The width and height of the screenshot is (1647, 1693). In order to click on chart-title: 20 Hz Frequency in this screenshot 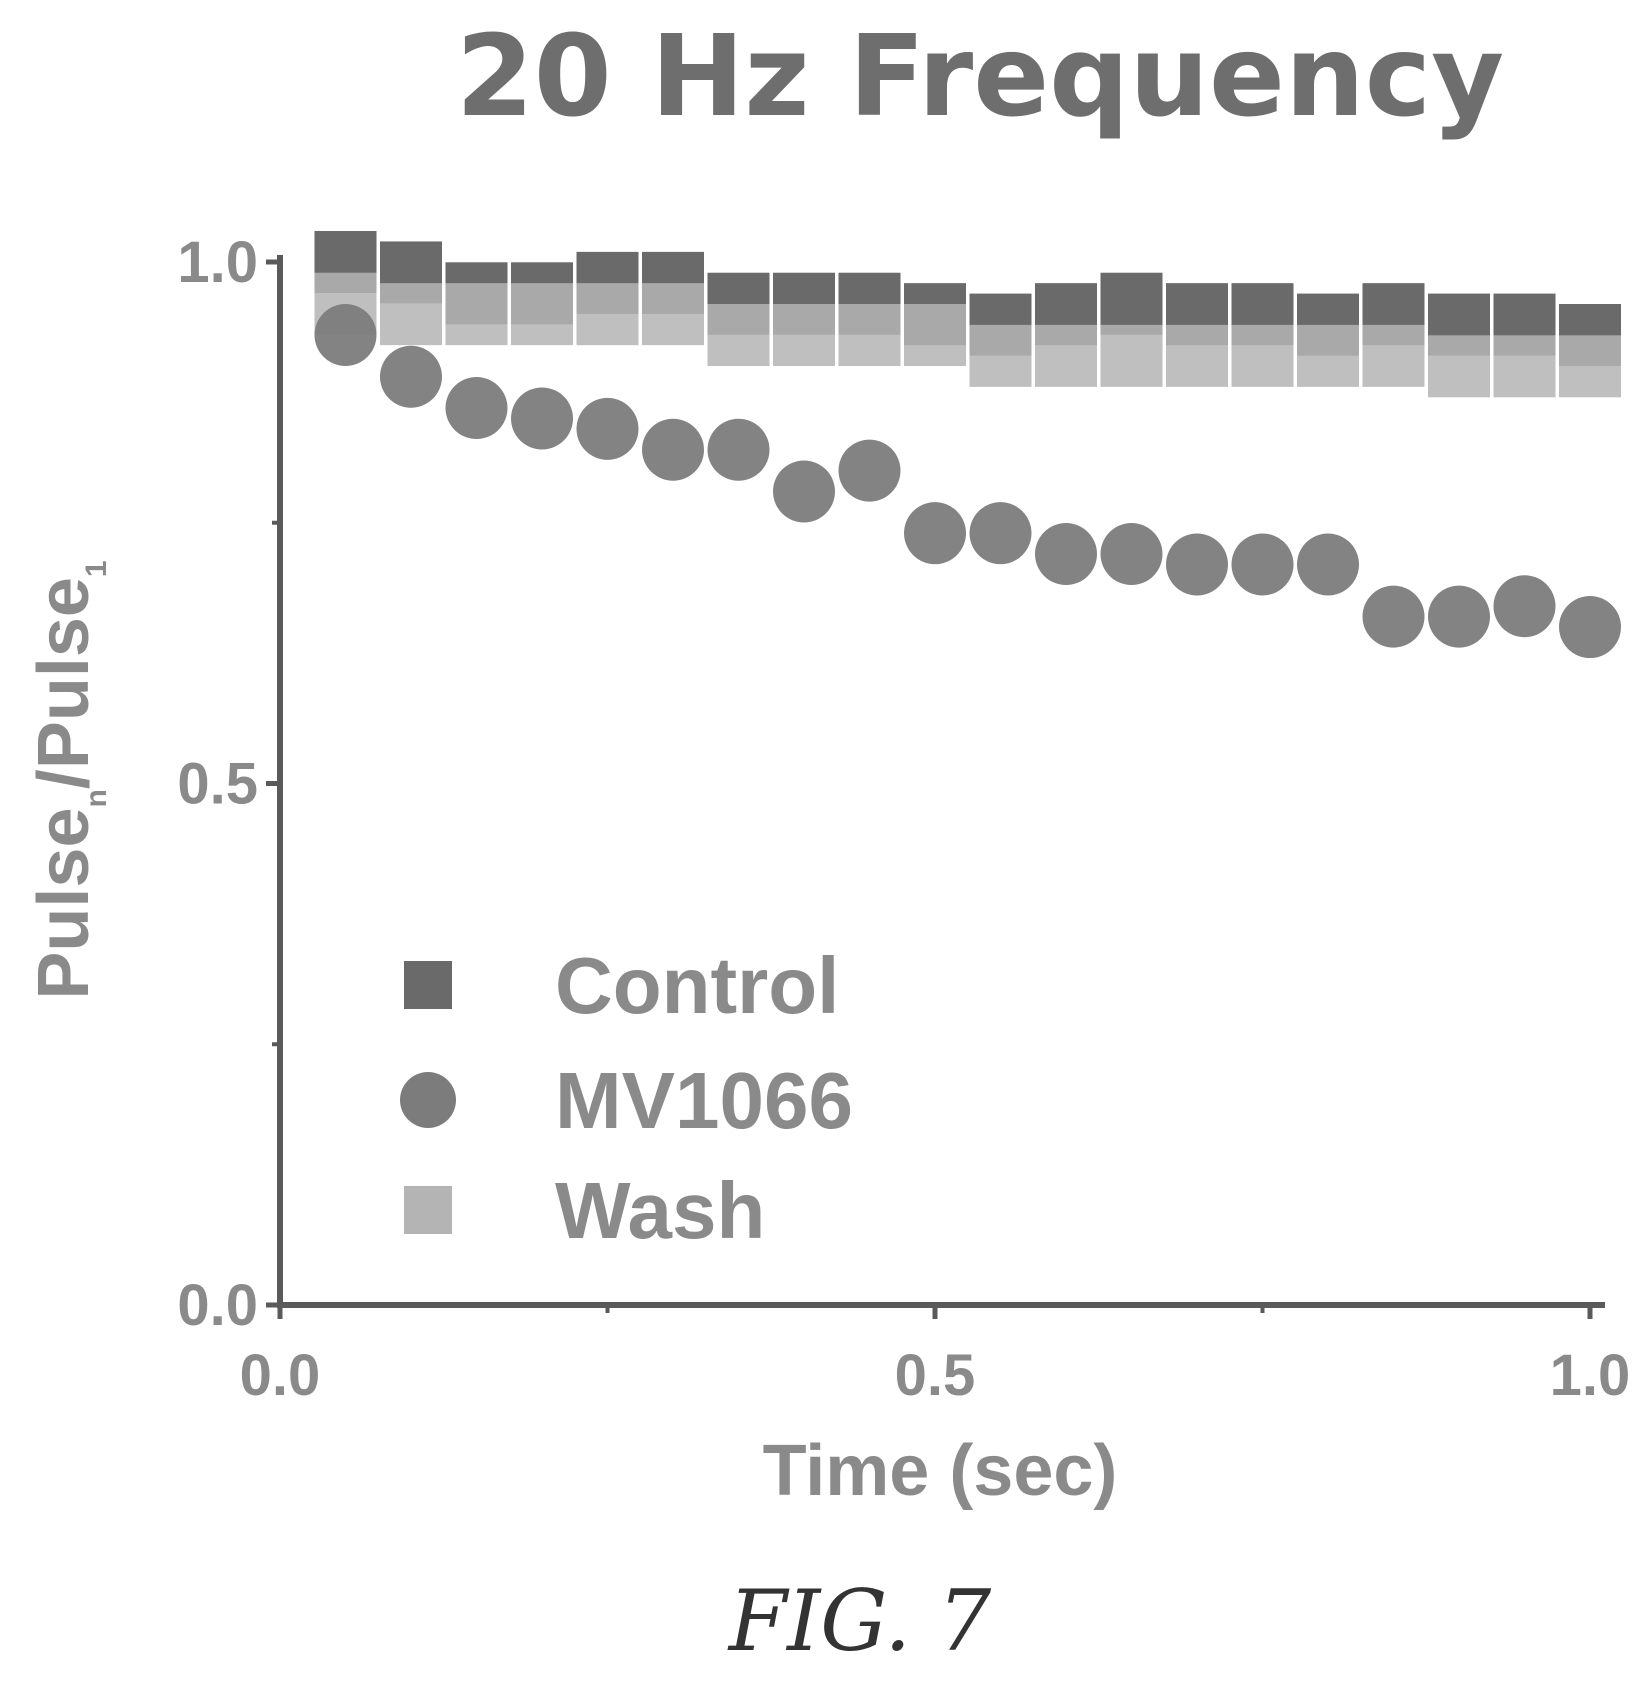, I will do `click(980, 77)`.